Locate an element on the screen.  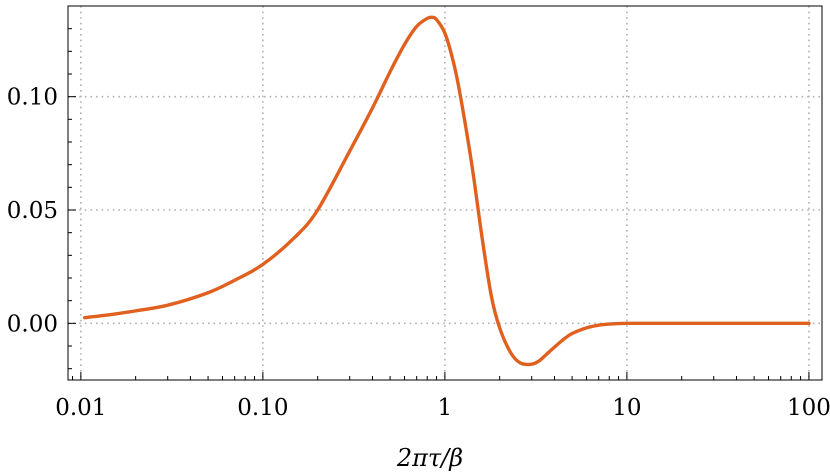
x-tick-label: 100 is located at coordinates (808, 408).